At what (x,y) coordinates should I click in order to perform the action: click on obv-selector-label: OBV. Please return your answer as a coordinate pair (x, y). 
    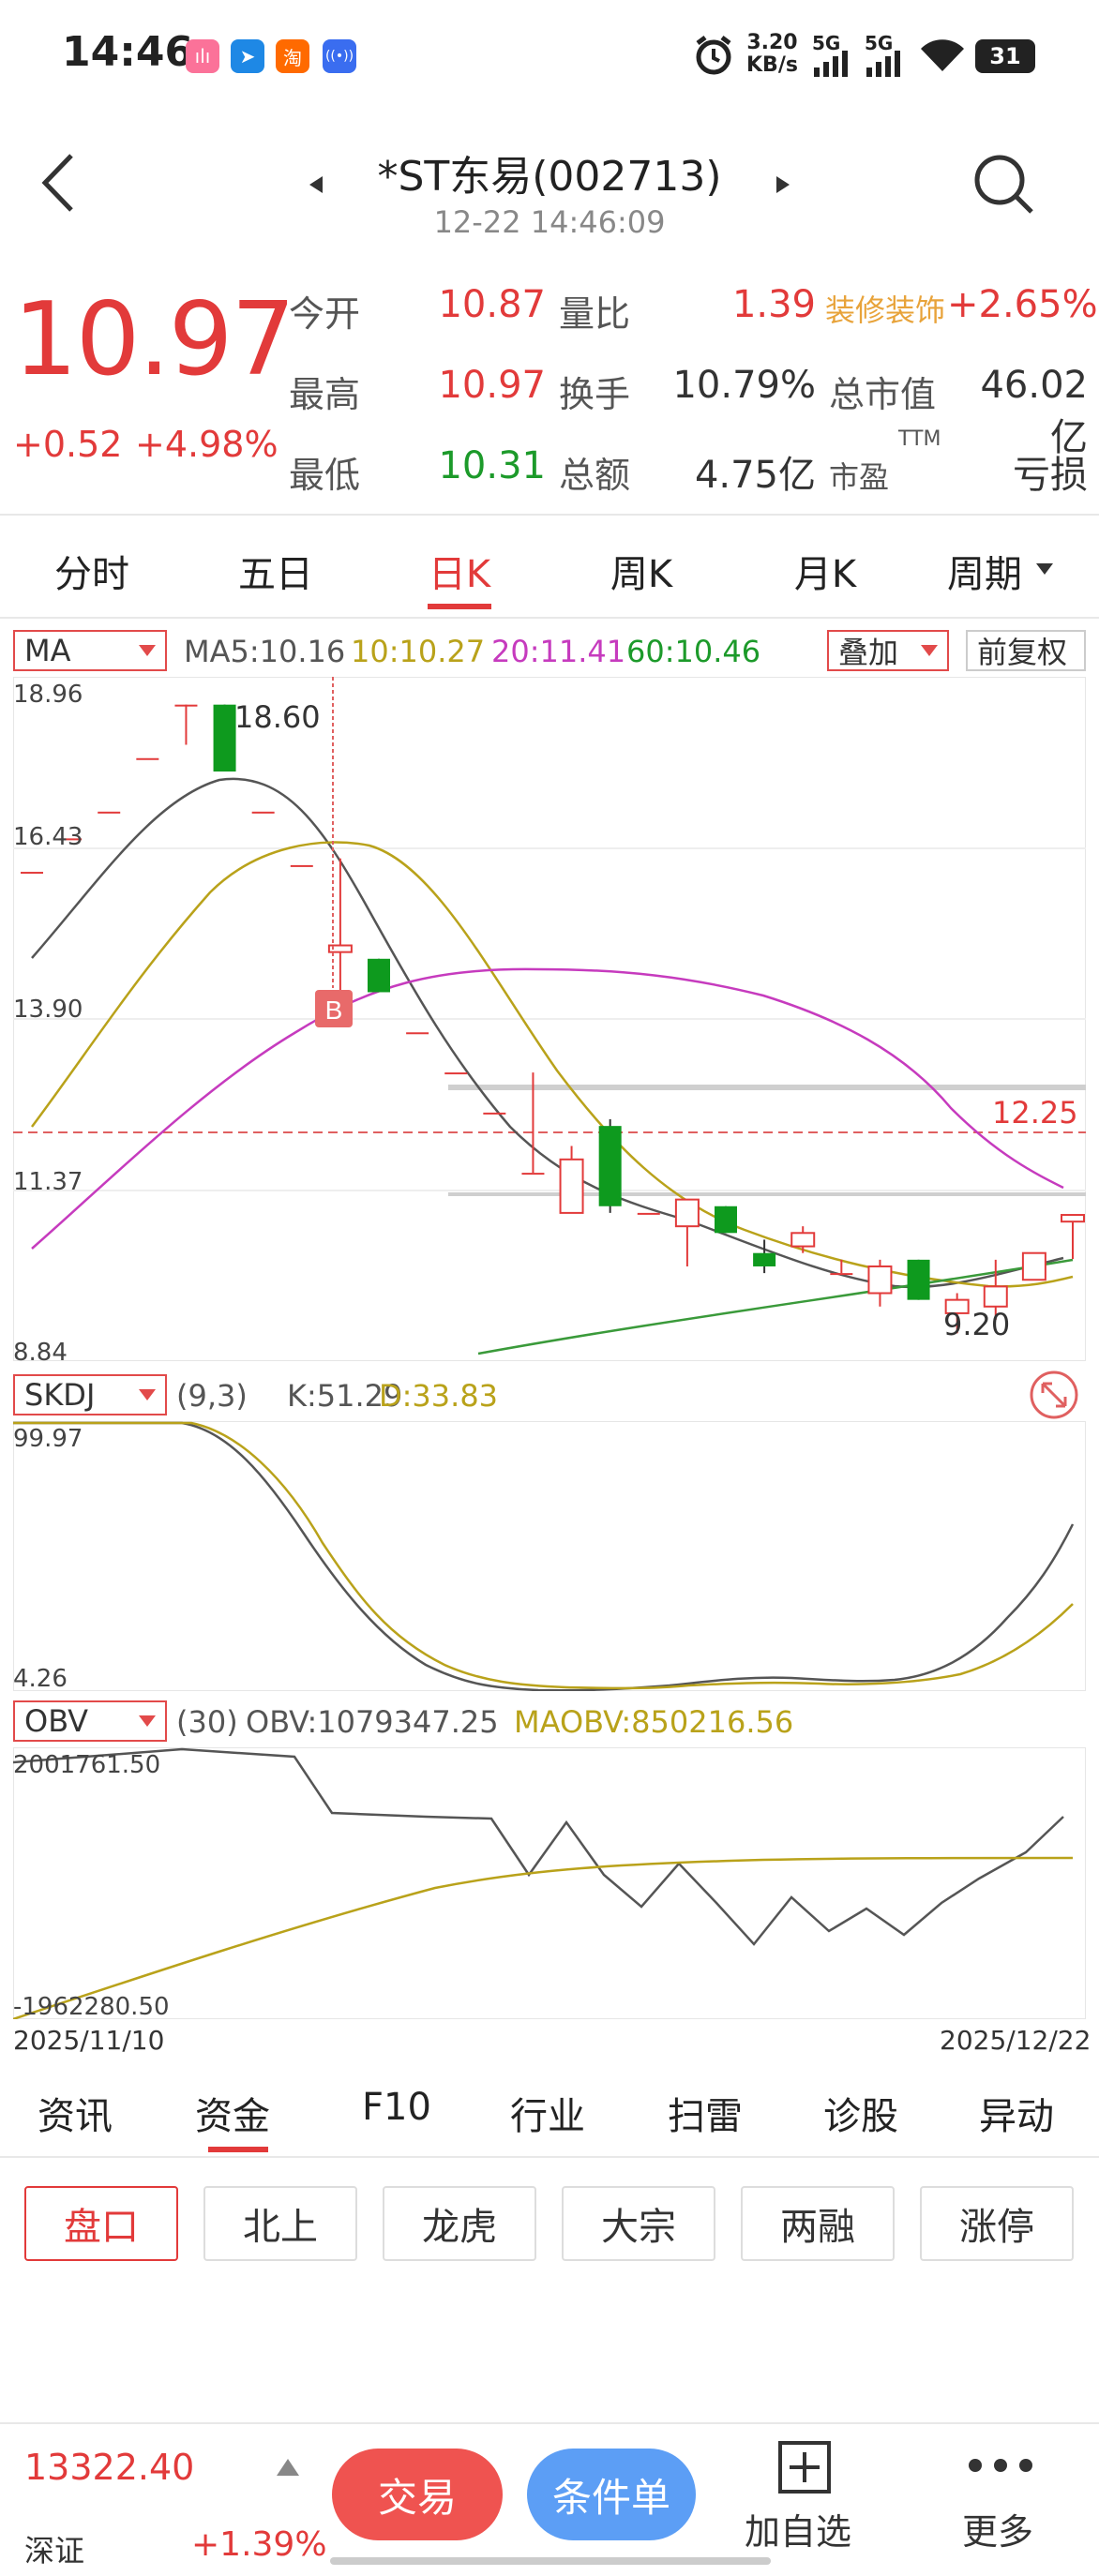
    Looking at the image, I should click on (56, 1721).